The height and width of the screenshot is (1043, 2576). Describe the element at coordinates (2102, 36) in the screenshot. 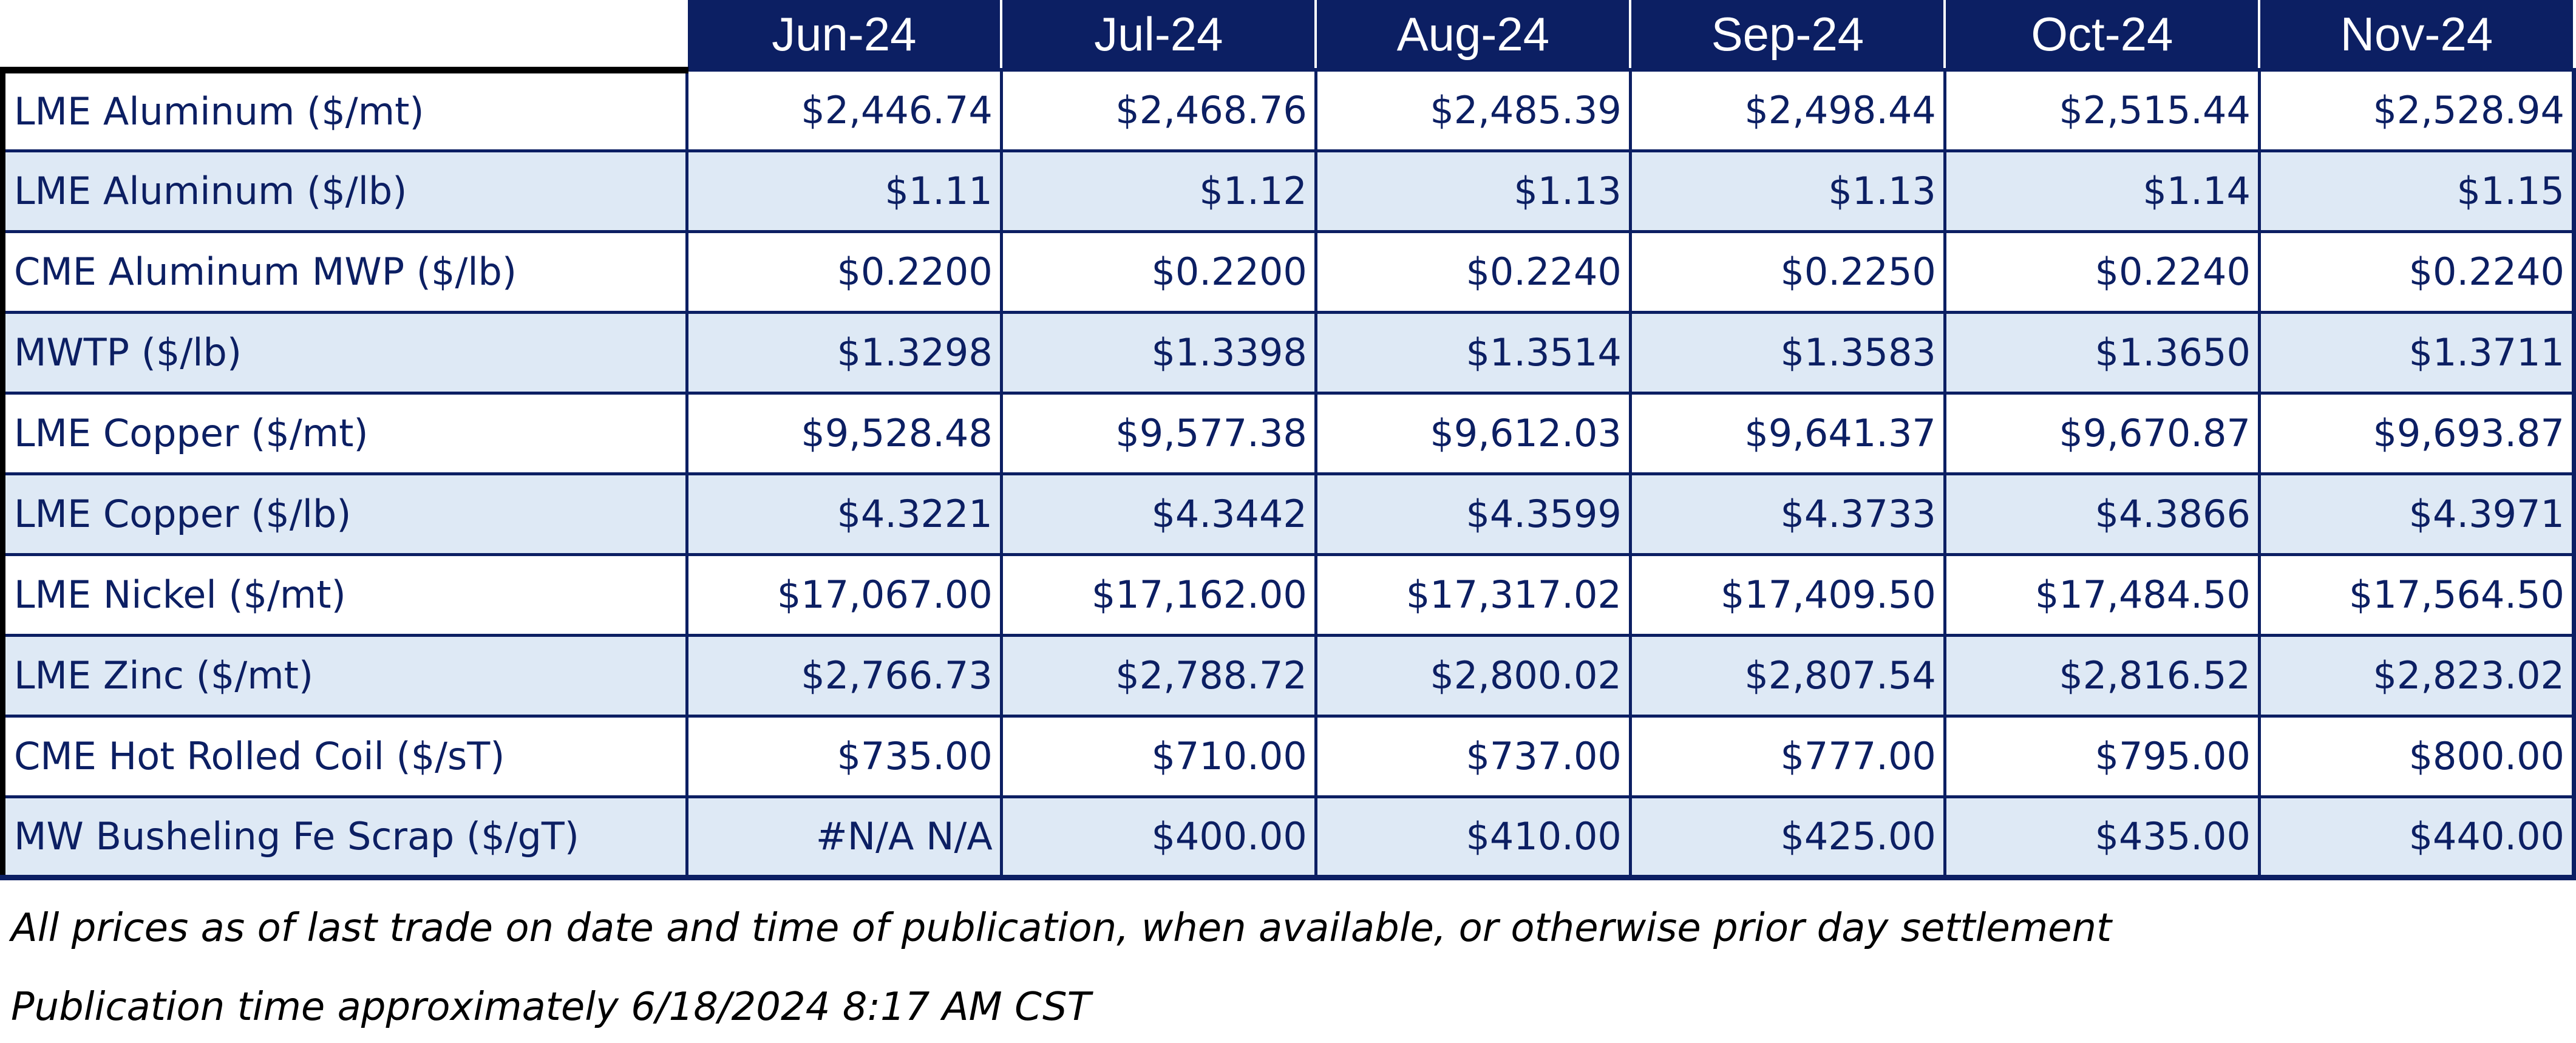

I see `month-header-oct-24: Oct-24` at that location.